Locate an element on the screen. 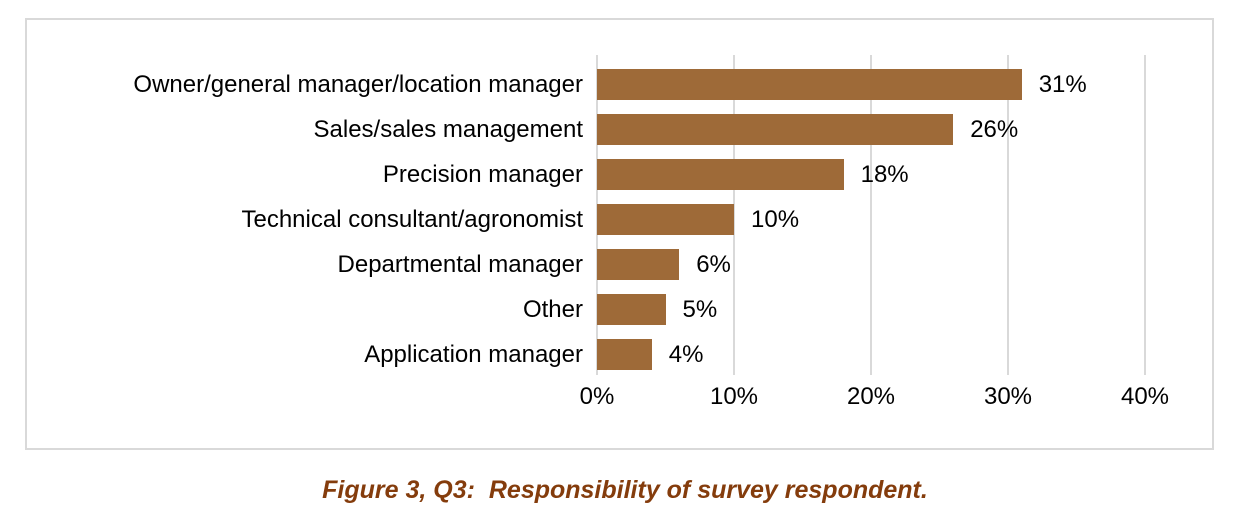  value-label: 18% is located at coordinates (884, 174).